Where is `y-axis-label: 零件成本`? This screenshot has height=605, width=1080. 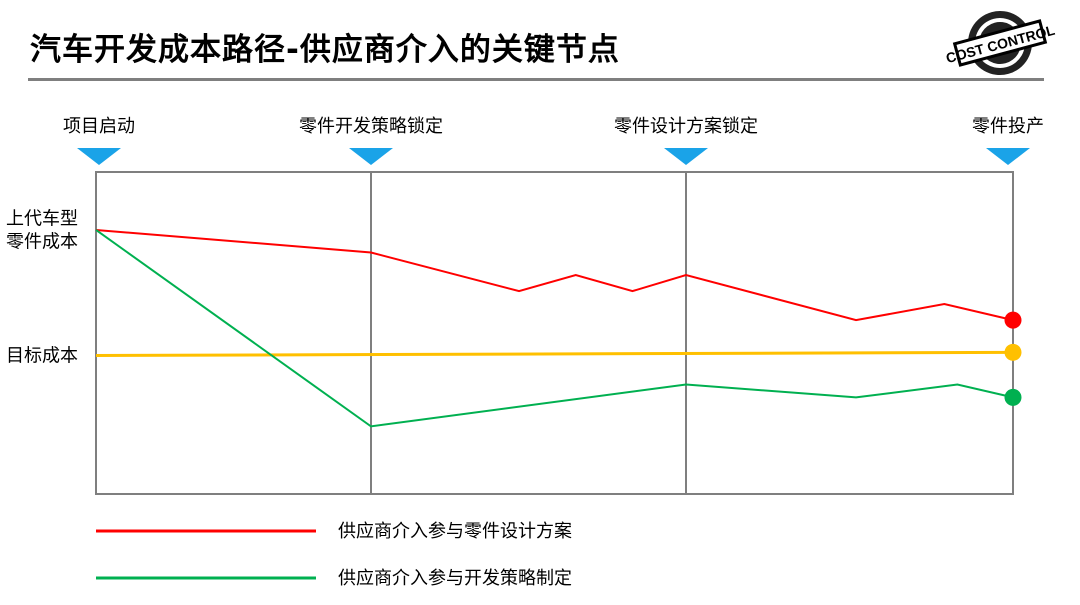 y-axis-label: 零件成本 is located at coordinates (42, 241).